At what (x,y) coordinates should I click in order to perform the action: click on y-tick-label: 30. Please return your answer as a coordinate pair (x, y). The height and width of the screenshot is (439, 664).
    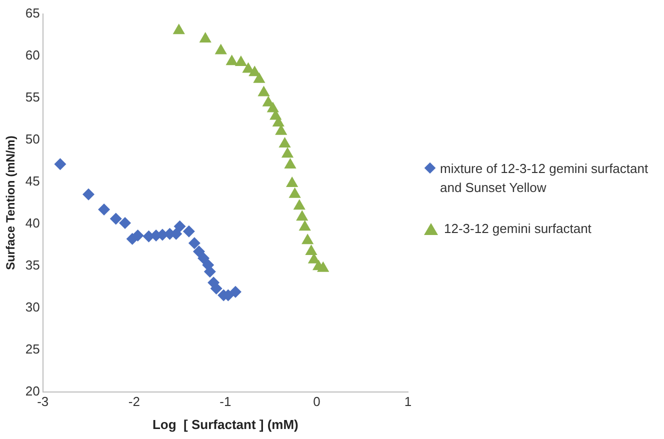
    Looking at the image, I should click on (32, 306).